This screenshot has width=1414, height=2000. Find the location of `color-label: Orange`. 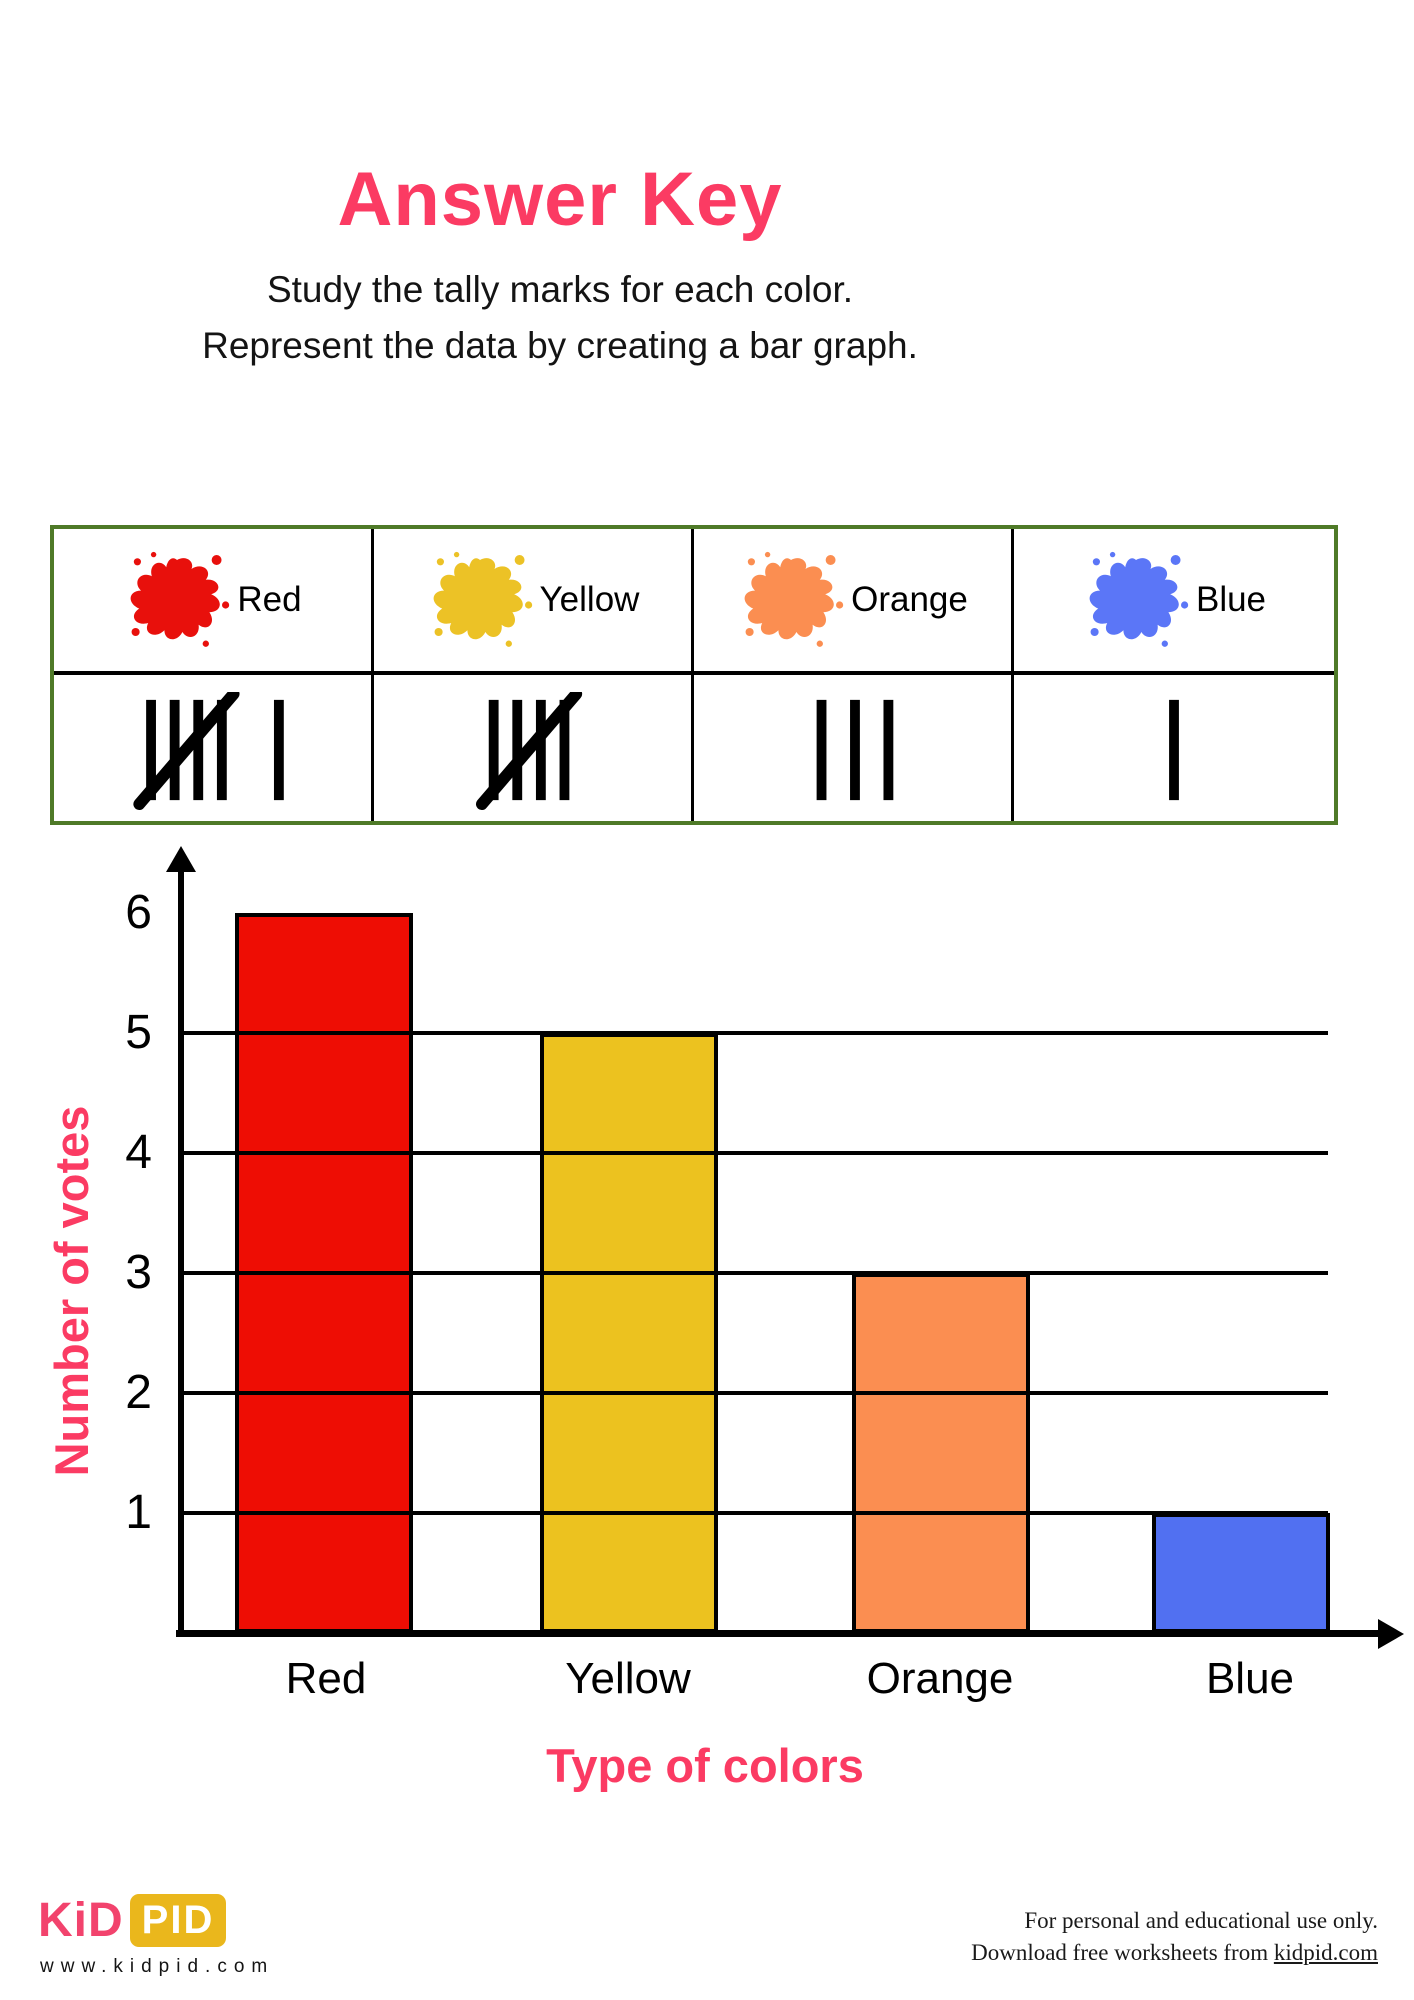

color-label: Orange is located at coordinates (909, 599).